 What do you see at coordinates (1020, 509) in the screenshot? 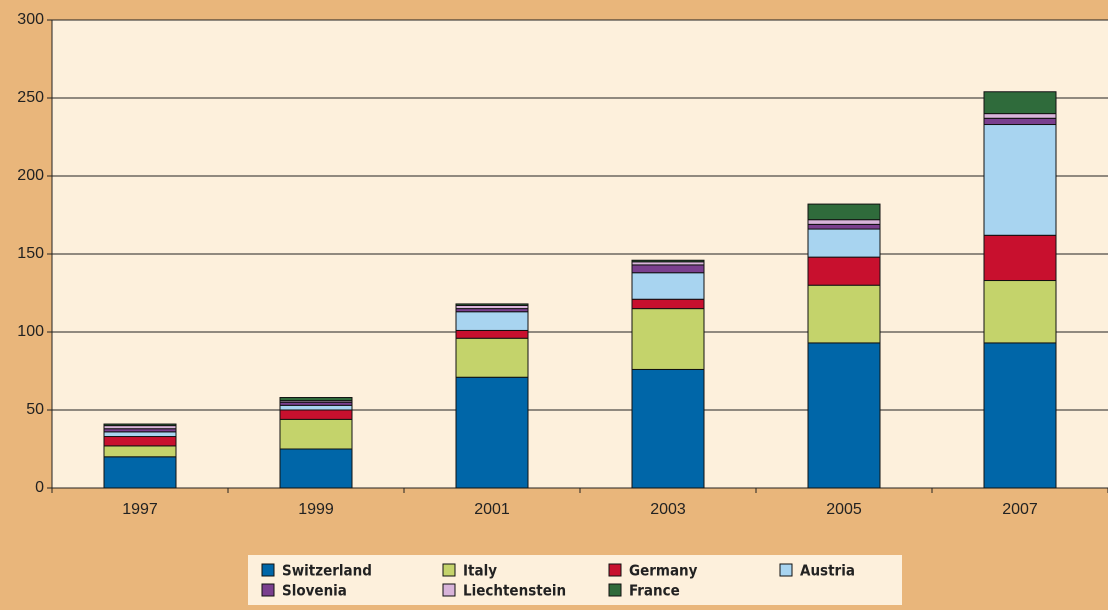
I see `x-tick-label: 2007` at bounding box center [1020, 509].